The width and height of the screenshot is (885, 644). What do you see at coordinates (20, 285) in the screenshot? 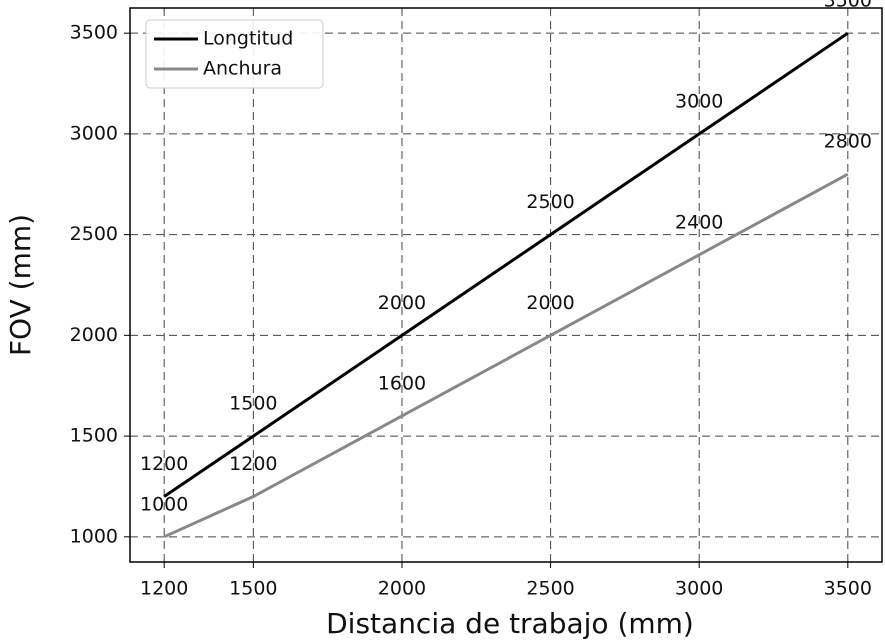
I see `y-axis-label: FOV (mm)` at bounding box center [20, 285].